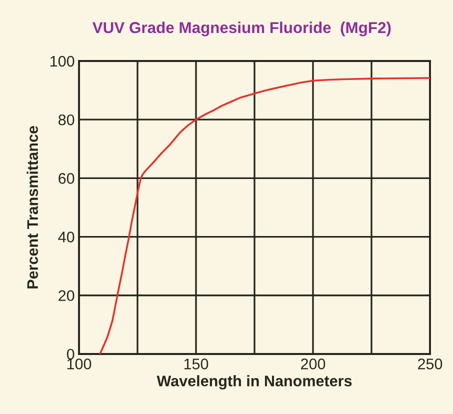  Describe the element at coordinates (254, 382) in the screenshot. I see `x-axis-title: Wavelength in Nanometers` at that location.